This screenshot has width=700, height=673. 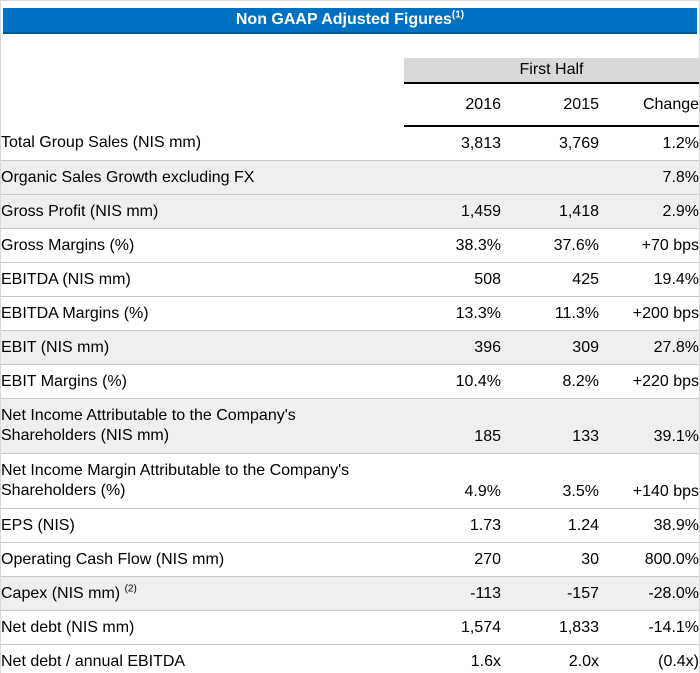 I want to click on row-footnote-marker: (2), so click(x=130, y=589).